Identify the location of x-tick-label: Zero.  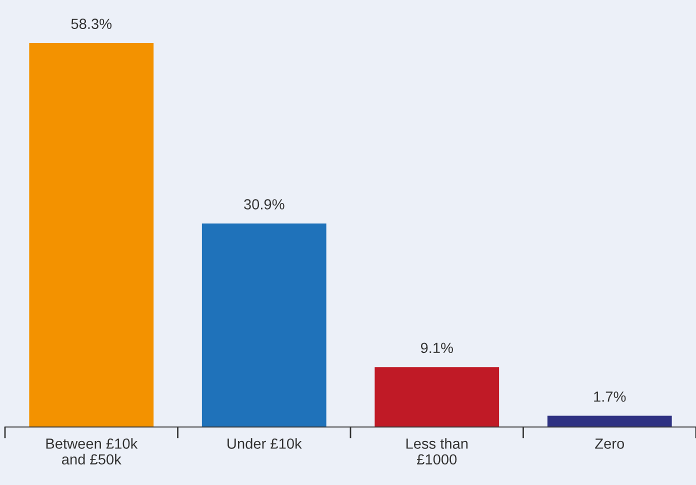
(609, 443).